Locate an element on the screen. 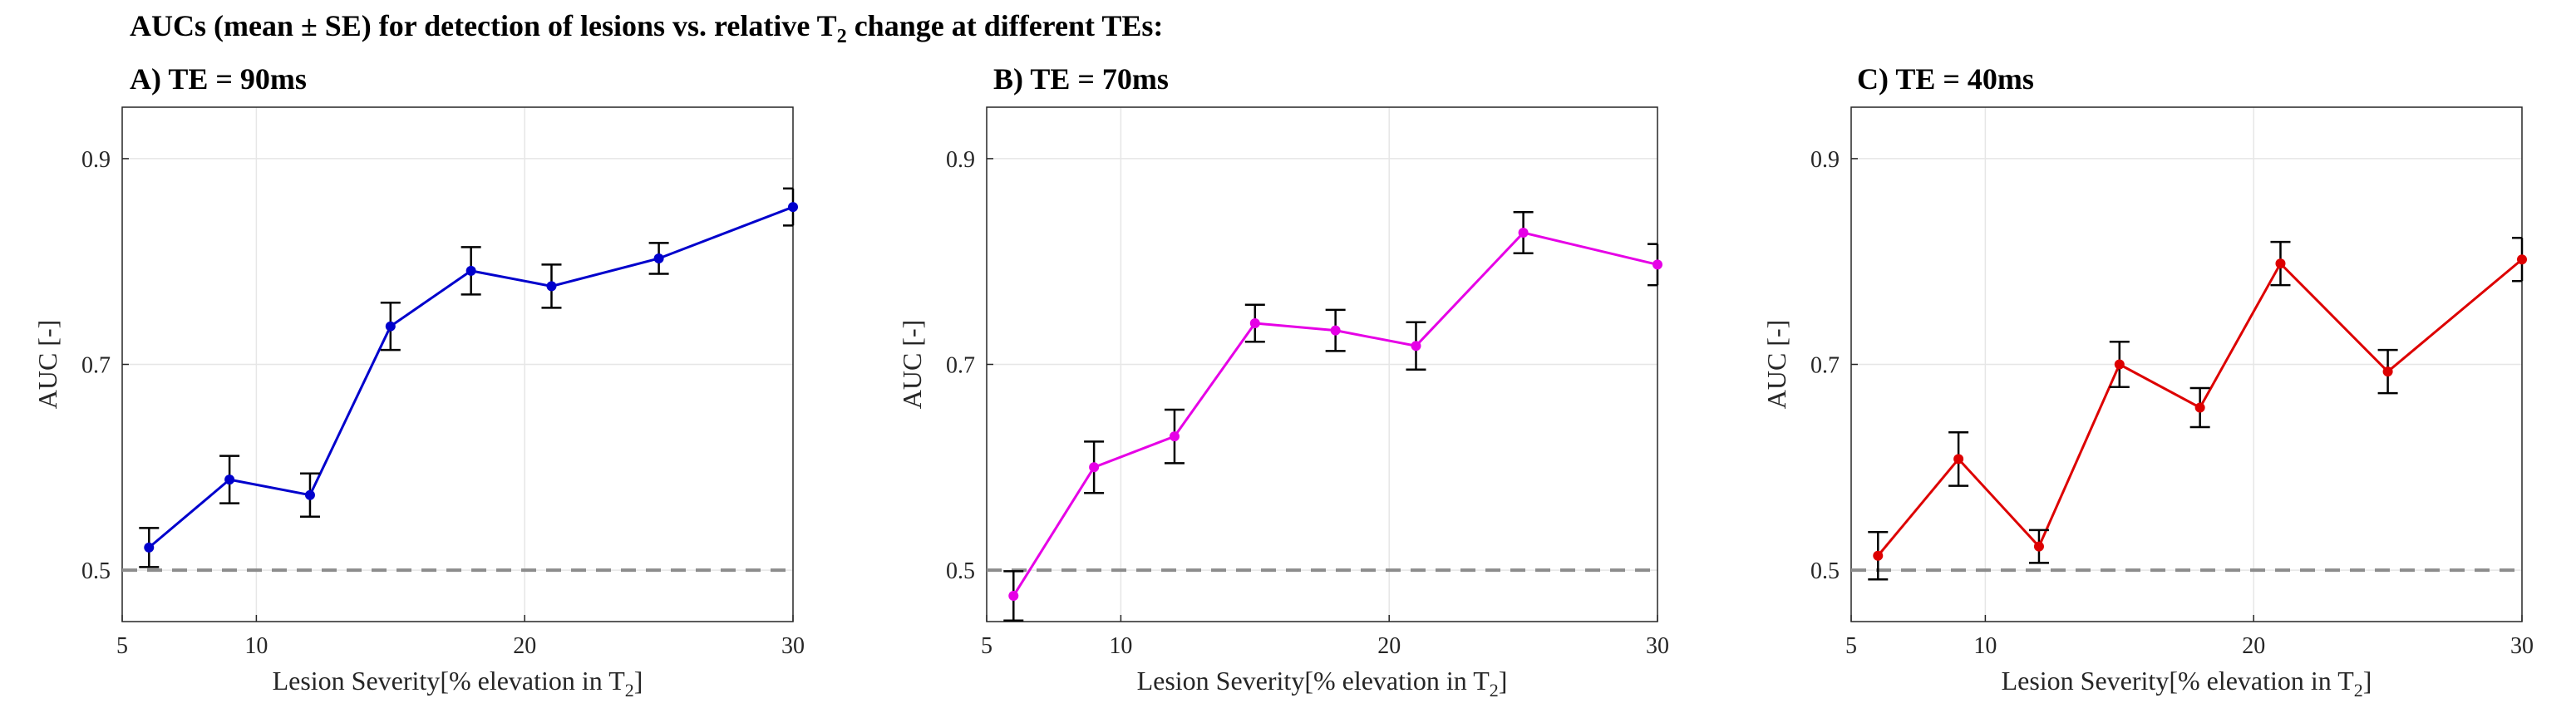 The width and height of the screenshot is (2576, 708). panel-a-title: A) TE = 90ms is located at coordinates (218, 79).